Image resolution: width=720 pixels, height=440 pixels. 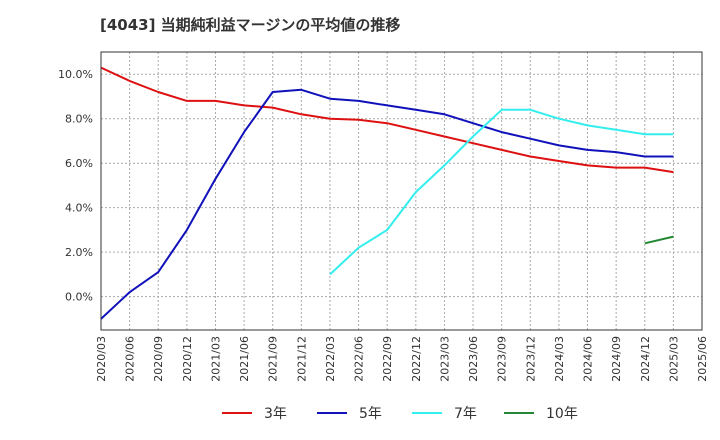 What do you see at coordinates (541, 414) in the screenshot?
I see `legend-item: 10年` at bounding box center [541, 414].